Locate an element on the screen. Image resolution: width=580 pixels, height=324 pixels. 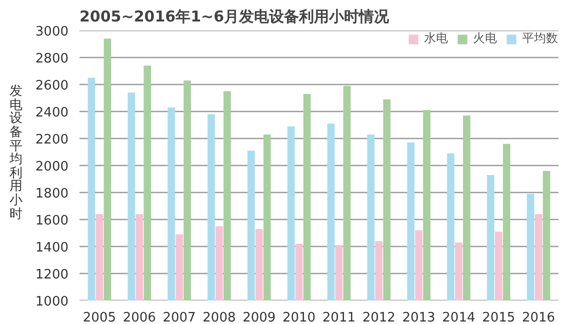
y-tick-label: 1200 is located at coordinates (52, 275).